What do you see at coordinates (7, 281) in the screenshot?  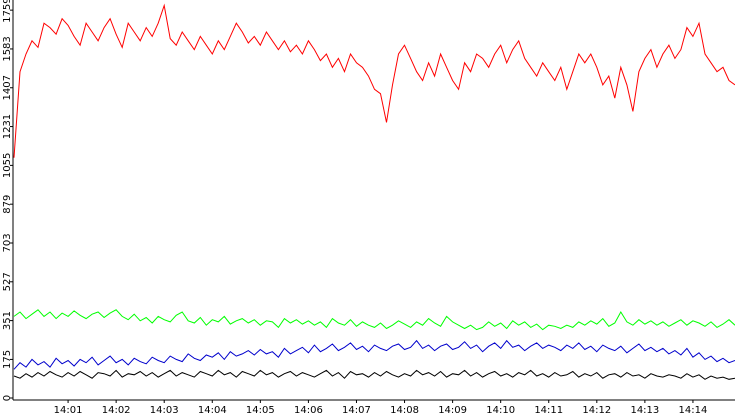 I see `y-tick-label: 527` at bounding box center [7, 281].